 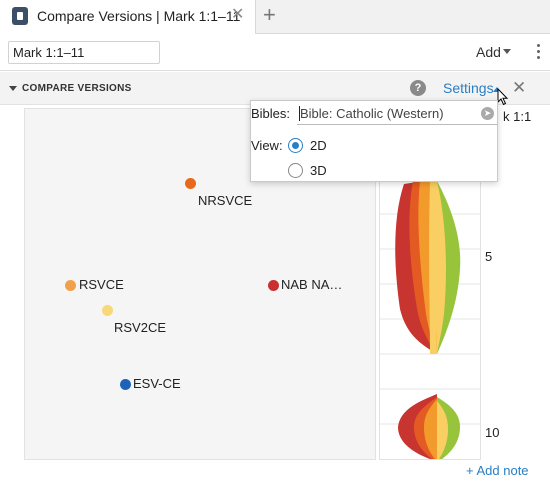 I want to click on point-rsv2ce, so click(x=107, y=310).